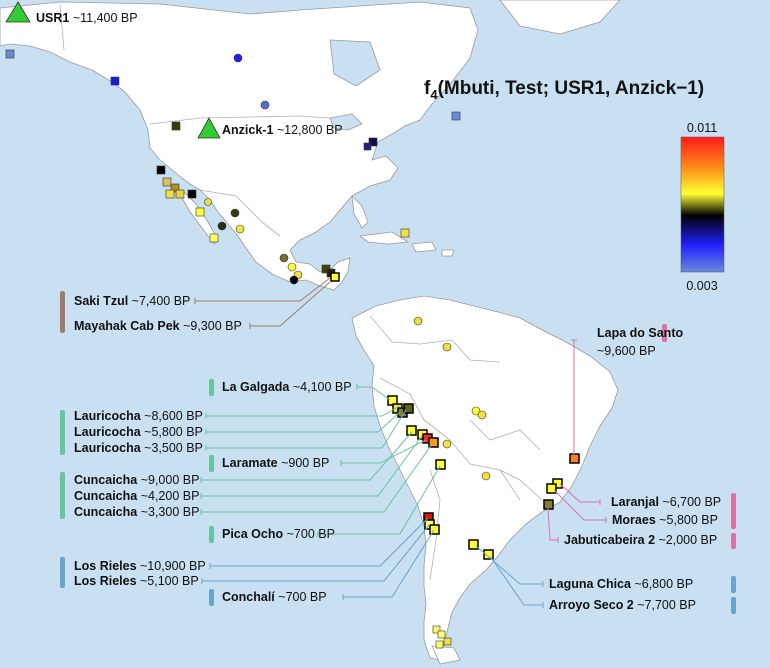  What do you see at coordinates (136, 581) in the screenshot?
I see `label-los-rieles-2: Los Rieles ~5,100 BP` at bounding box center [136, 581].